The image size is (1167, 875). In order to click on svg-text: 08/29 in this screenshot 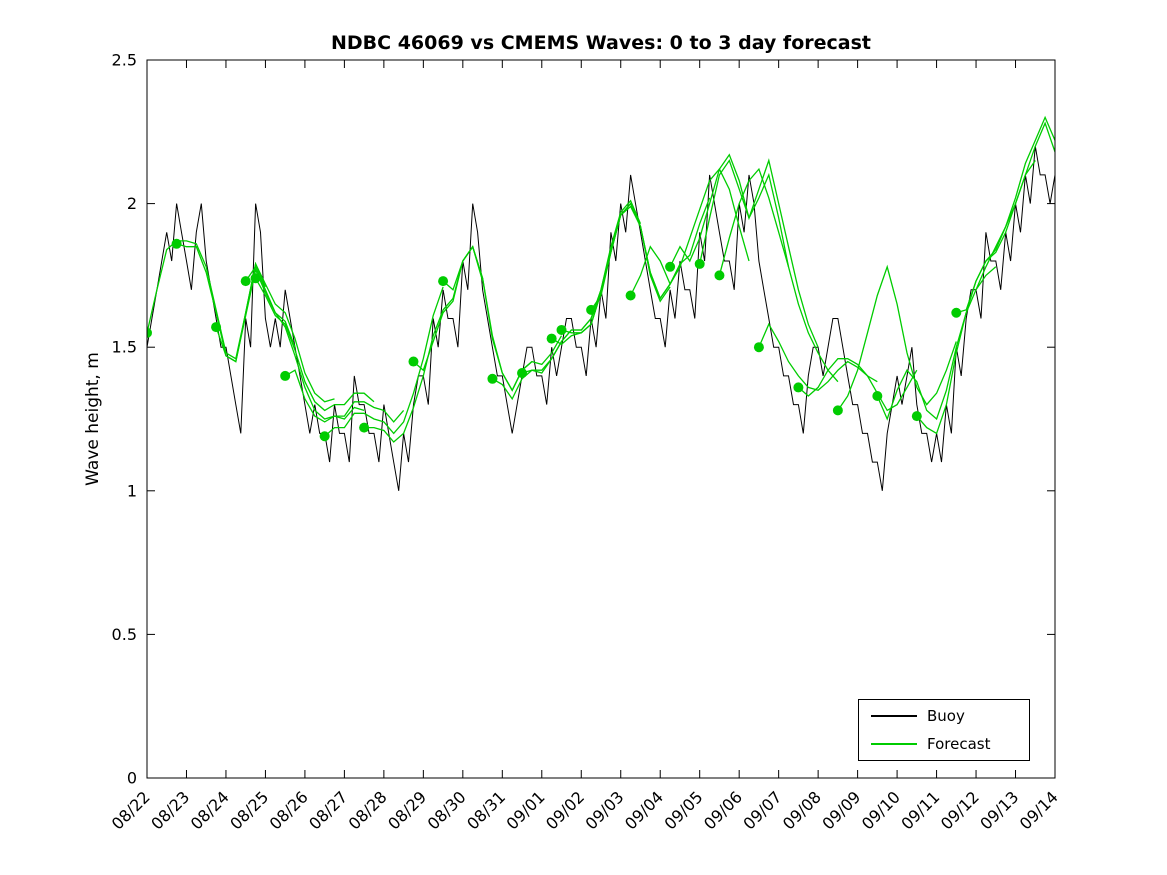, I will do `click(407, 810)`.